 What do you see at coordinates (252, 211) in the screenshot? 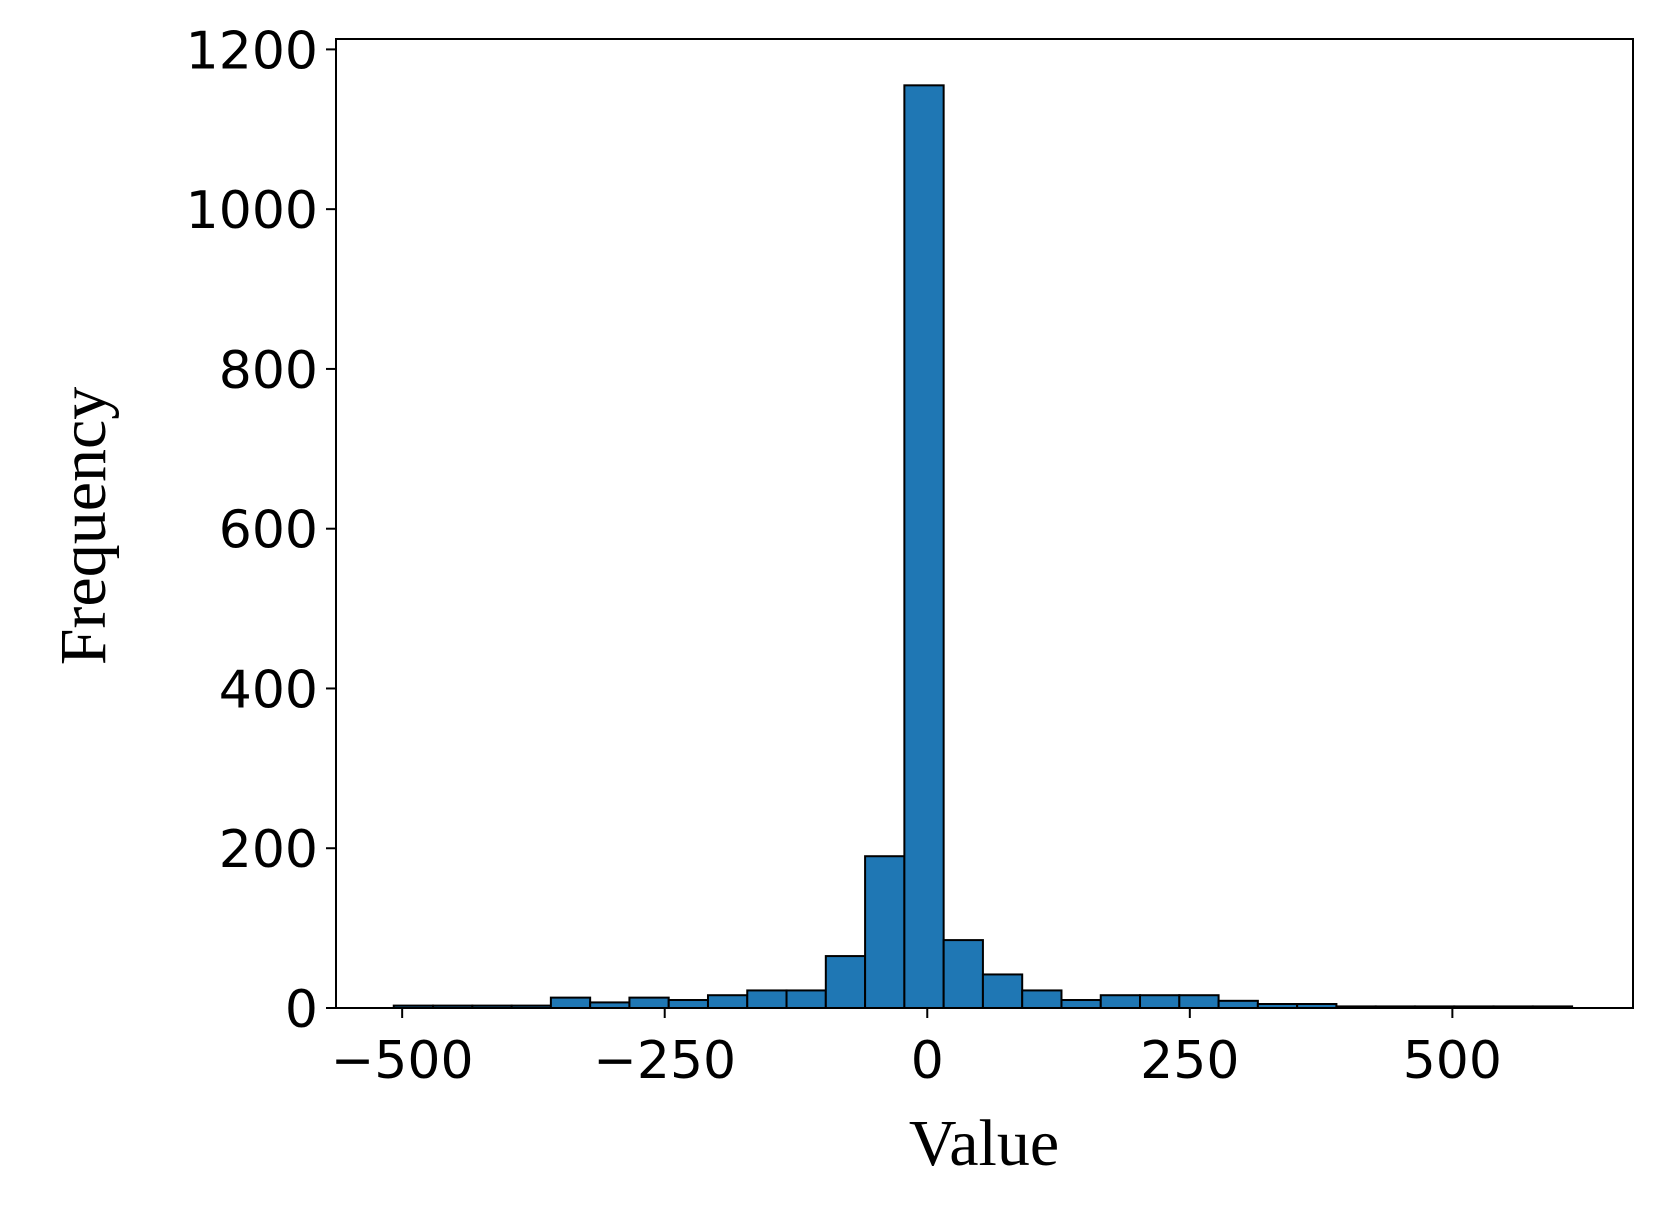
I see `y-tick-label: 1000` at bounding box center [252, 211].